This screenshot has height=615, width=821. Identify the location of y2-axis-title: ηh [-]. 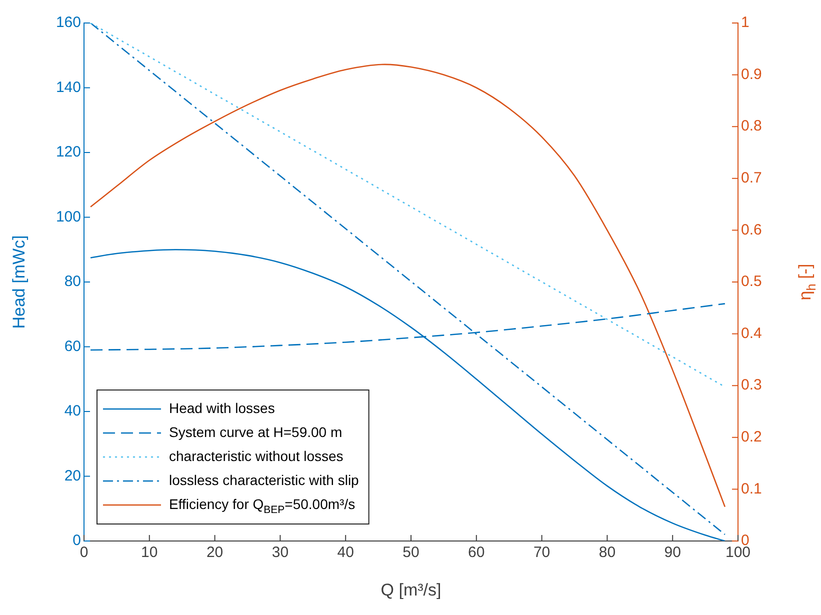
(807, 282).